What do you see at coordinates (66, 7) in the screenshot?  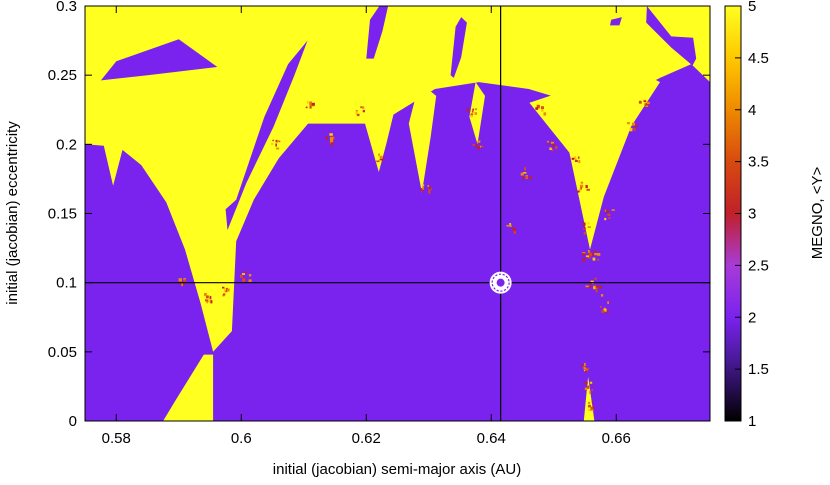 I see `y-tick-label: 0.3` at bounding box center [66, 7].